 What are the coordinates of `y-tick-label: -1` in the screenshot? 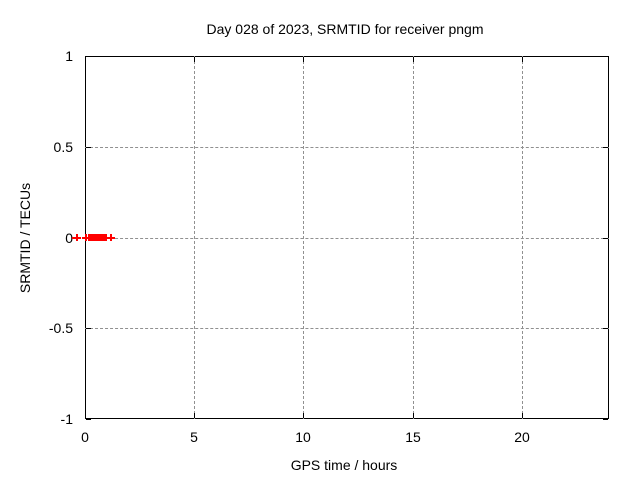 It's located at (66, 419).